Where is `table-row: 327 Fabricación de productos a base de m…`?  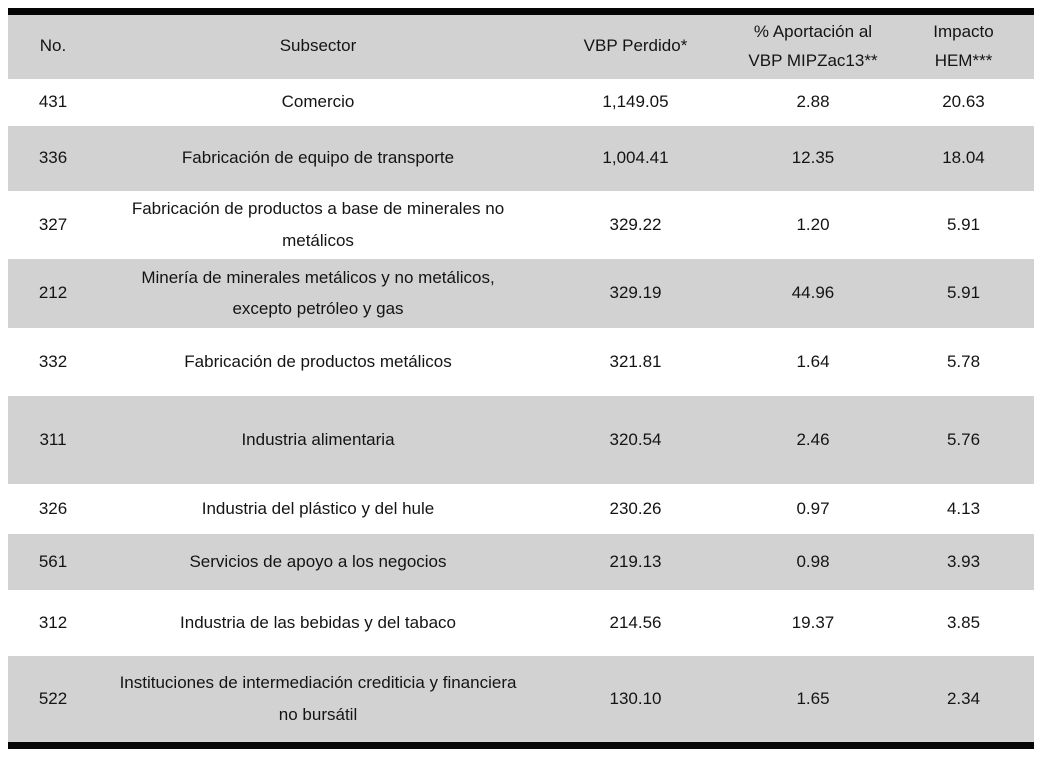
table-row: 327 Fabricación de productos a base de m… is located at coordinates (521, 225).